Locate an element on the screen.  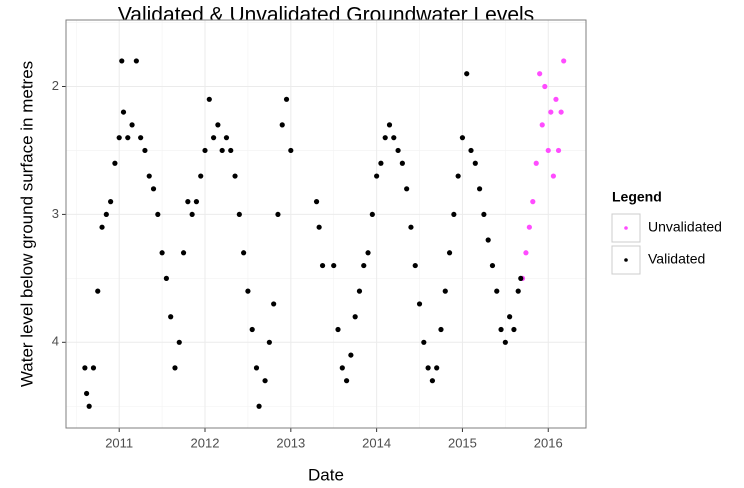
x-tick-label: 2015 is located at coordinates (462, 442).